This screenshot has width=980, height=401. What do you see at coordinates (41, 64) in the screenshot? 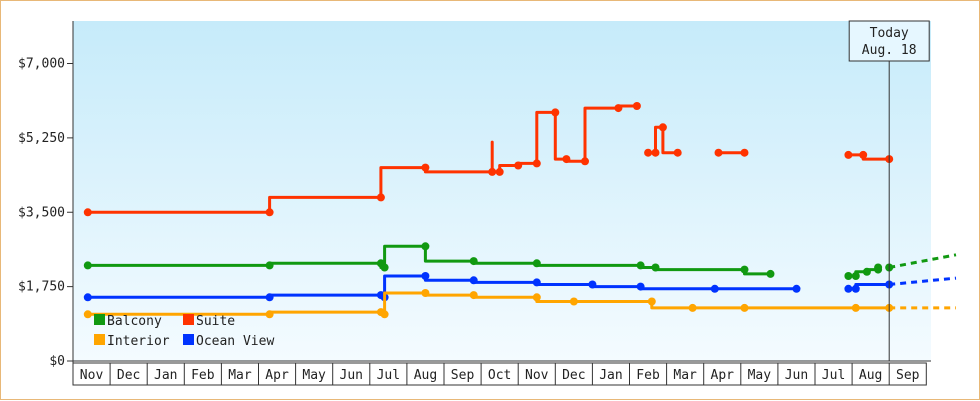
I see `y-tick-label: $7,000` at bounding box center [41, 64].